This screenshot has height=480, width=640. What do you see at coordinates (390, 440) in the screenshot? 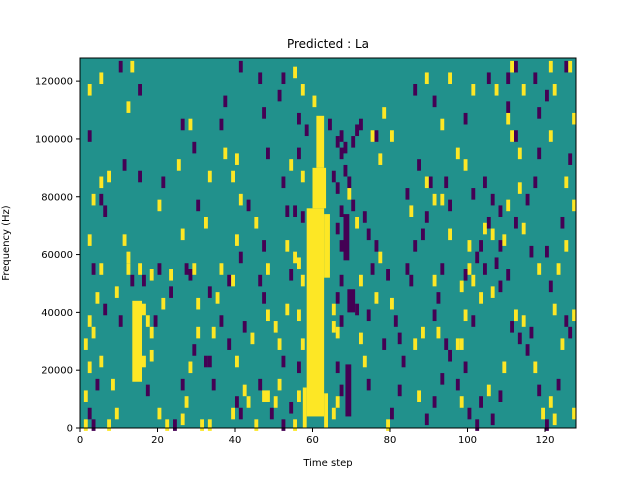
I see `x-tick-label: 80` at bounding box center [390, 440].